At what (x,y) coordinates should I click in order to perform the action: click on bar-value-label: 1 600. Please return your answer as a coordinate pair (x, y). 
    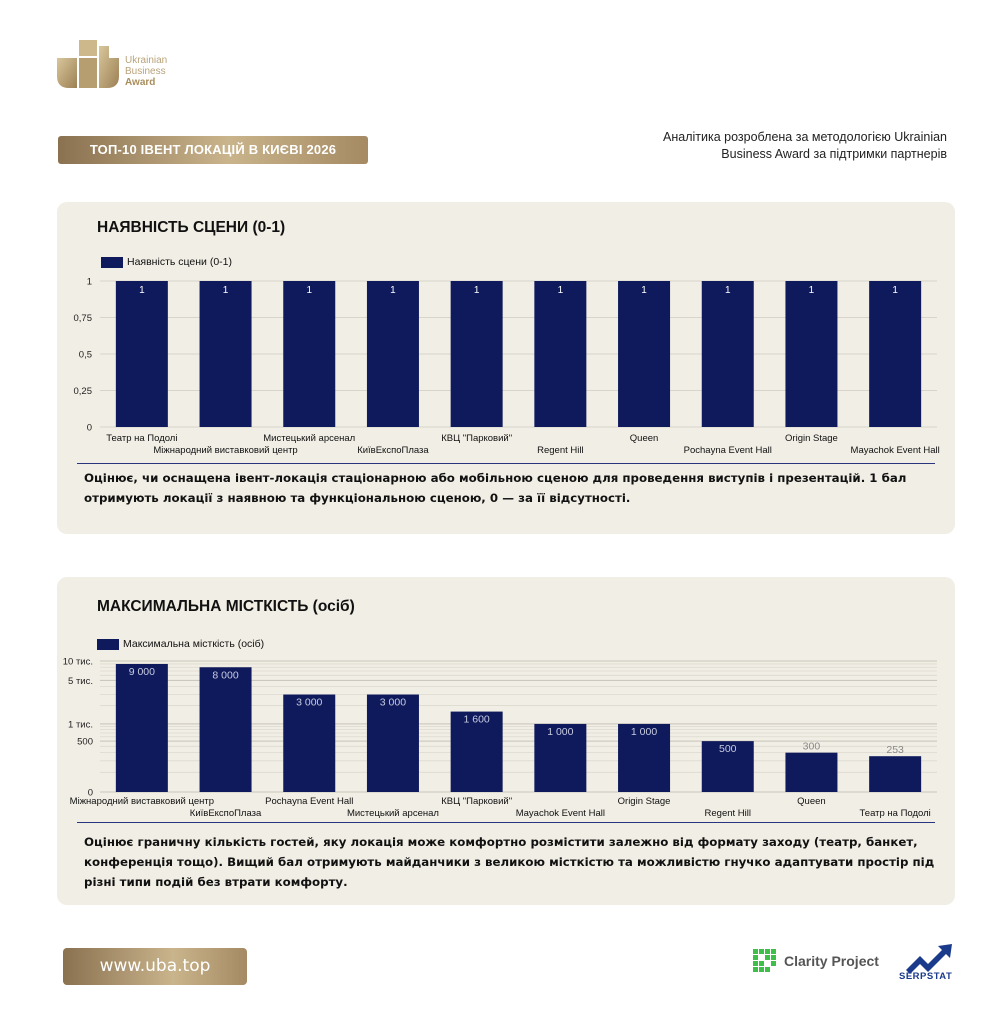
    Looking at the image, I should click on (477, 720).